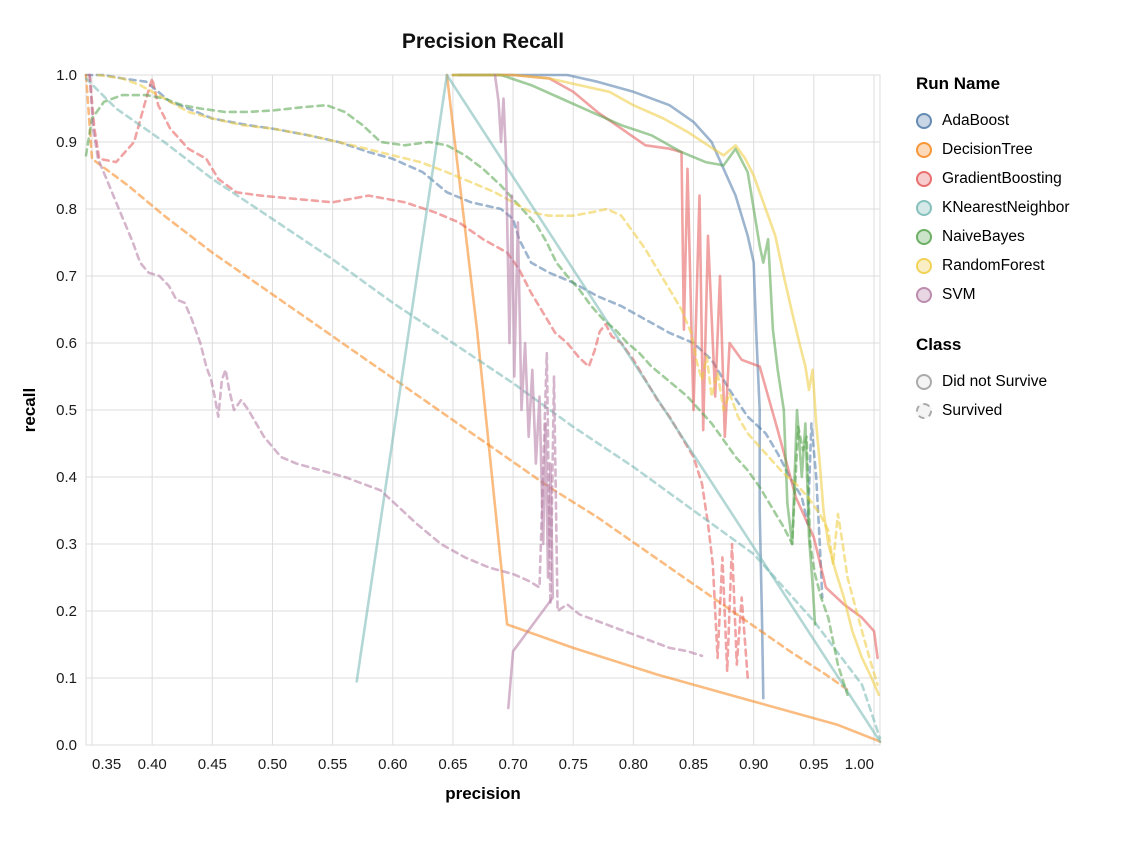 The image size is (1136, 842). What do you see at coordinates (212, 764) in the screenshot?
I see `svg-text: 0.45` at bounding box center [212, 764].